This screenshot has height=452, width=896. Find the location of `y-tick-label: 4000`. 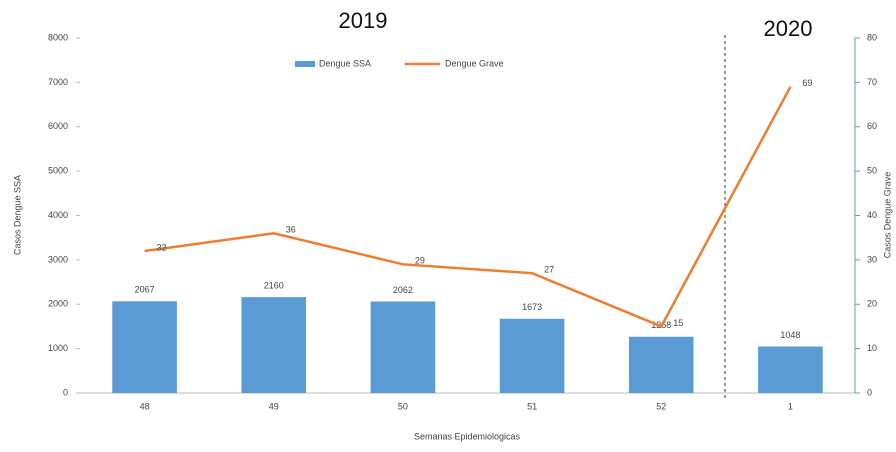

y-tick-label: 4000 is located at coordinates (58, 215).